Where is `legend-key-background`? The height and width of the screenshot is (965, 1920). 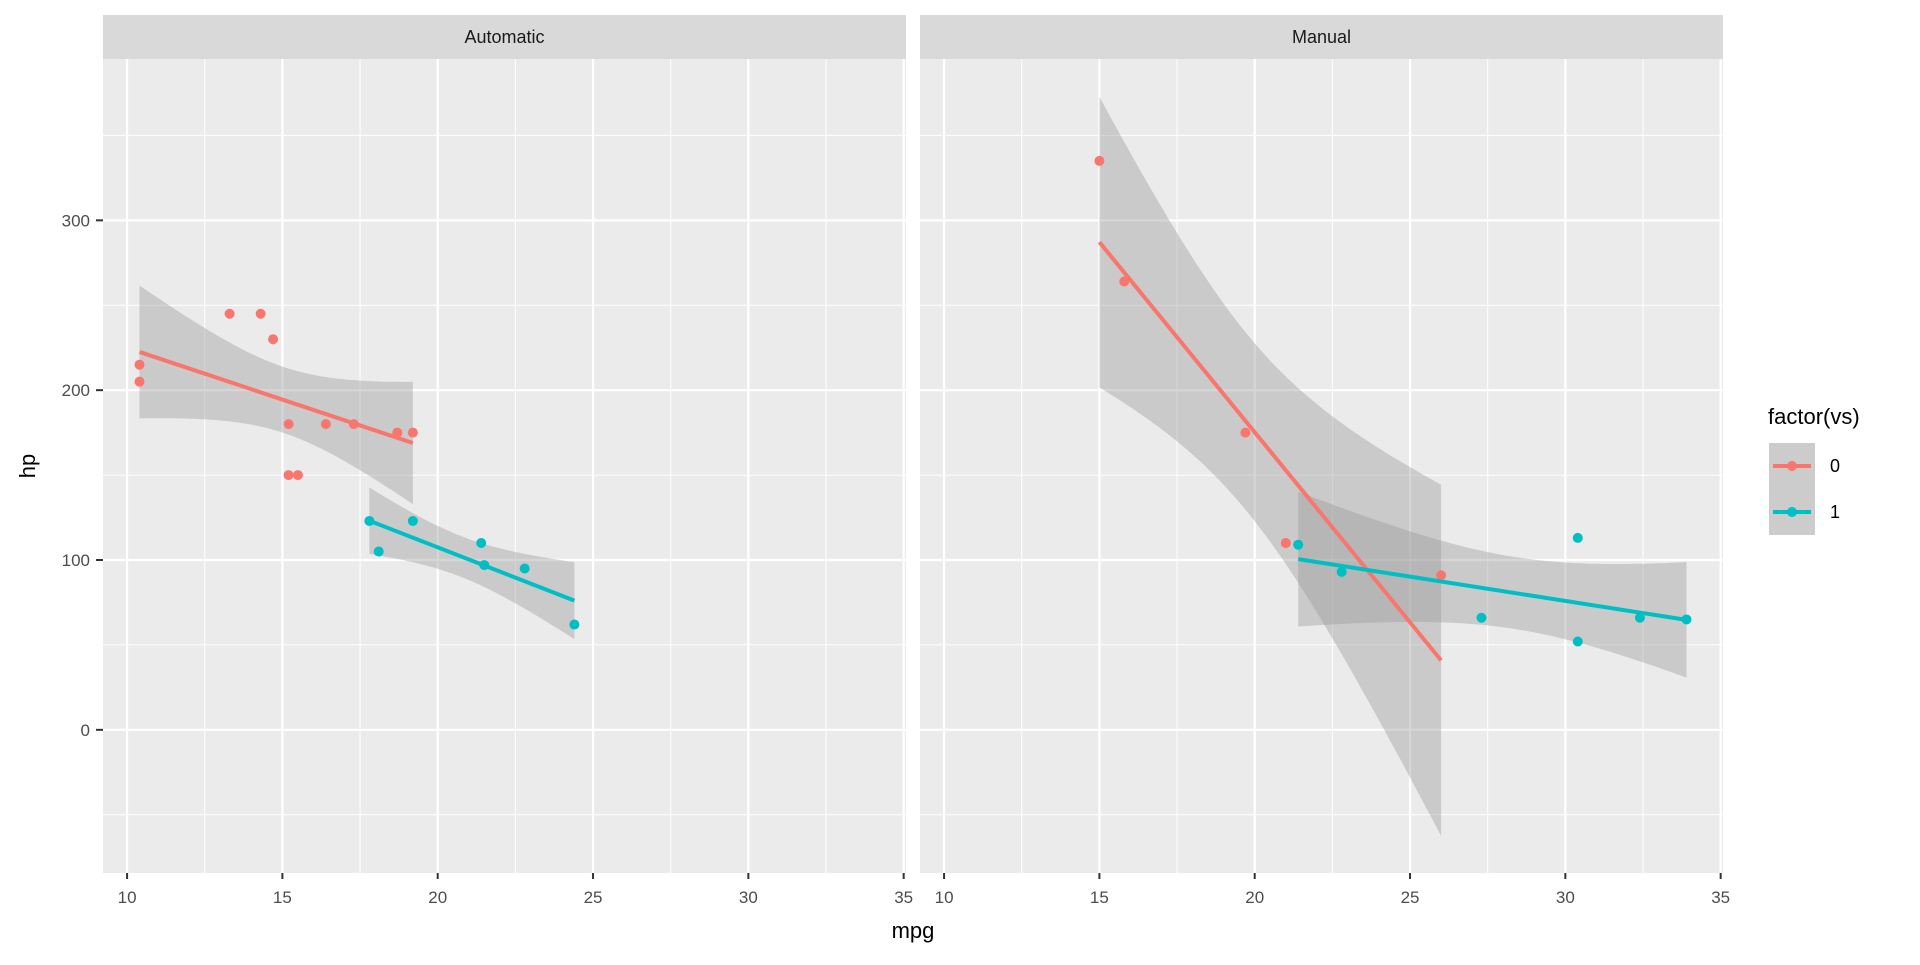 legend-key-background is located at coordinates (1792, 489).